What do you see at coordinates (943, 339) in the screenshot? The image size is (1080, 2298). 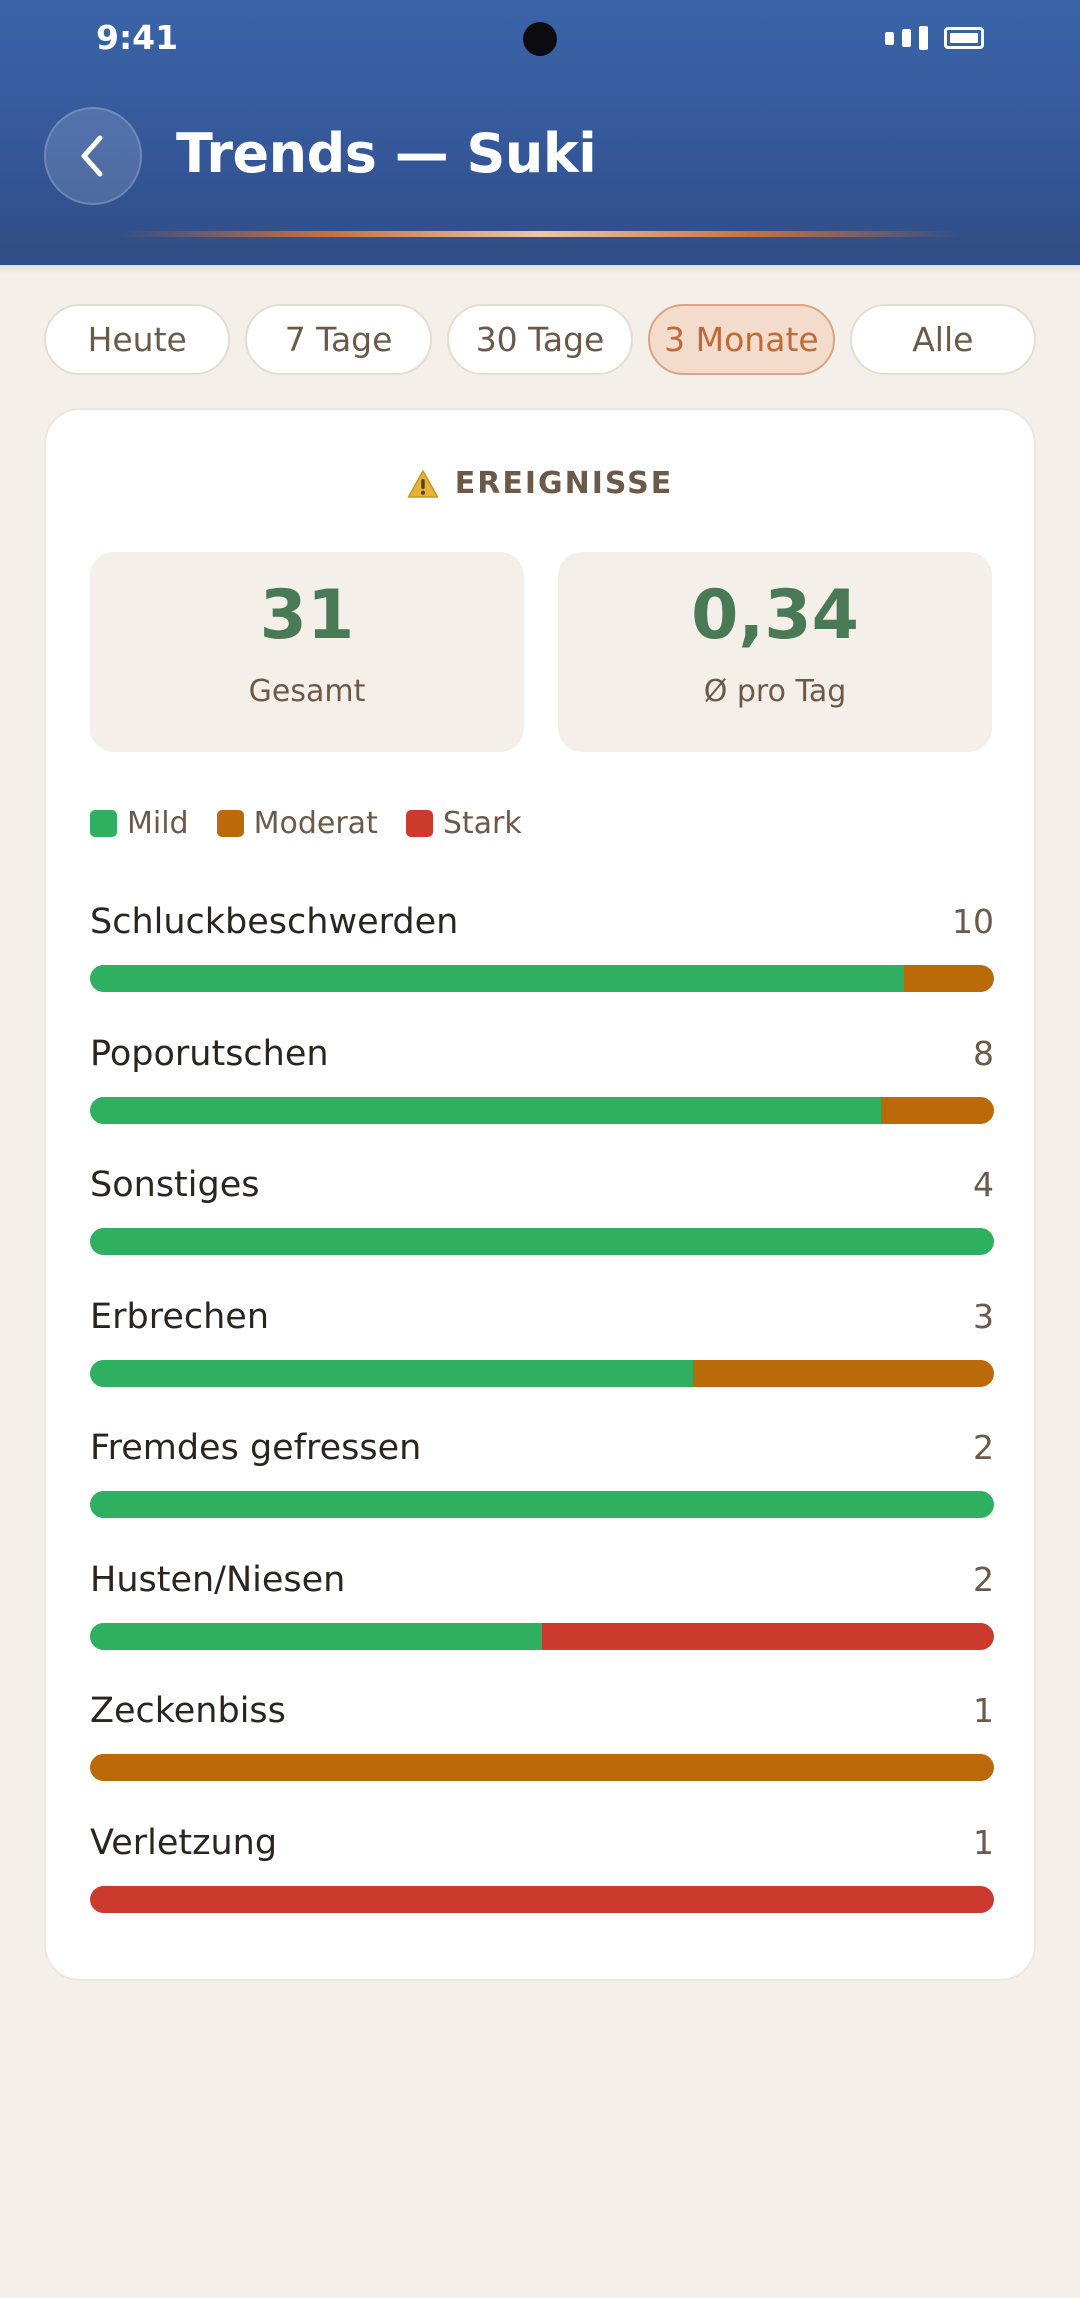 I see `tab-alle: Alle` at bounding box center [943, 339].